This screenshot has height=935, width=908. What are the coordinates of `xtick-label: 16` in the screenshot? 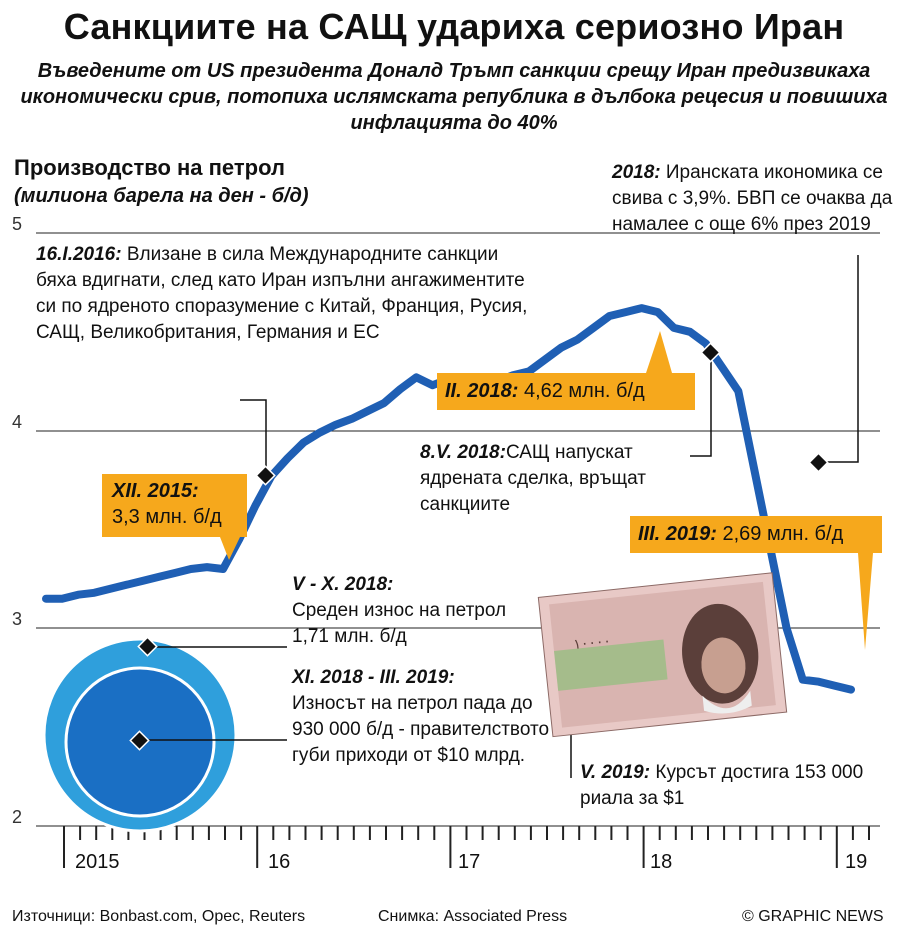 It's located at (279, 862).